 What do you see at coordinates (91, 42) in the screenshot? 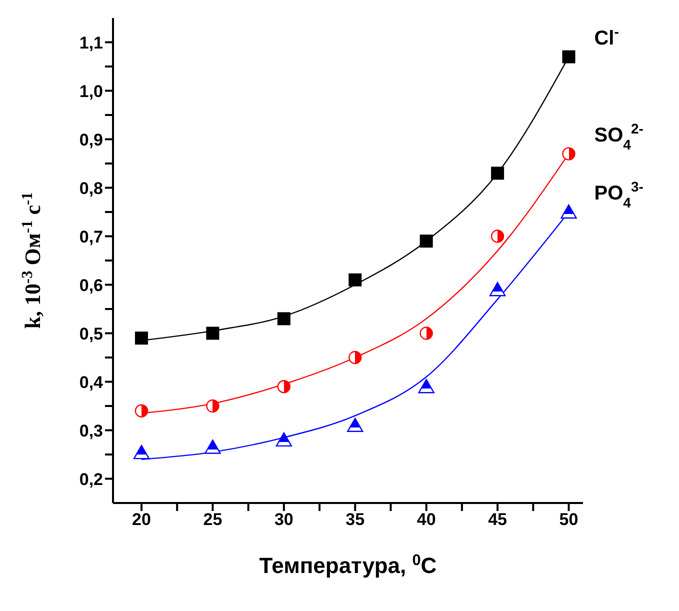
I see `y-tick-label: 1,1` at bounding box center [91, 42].